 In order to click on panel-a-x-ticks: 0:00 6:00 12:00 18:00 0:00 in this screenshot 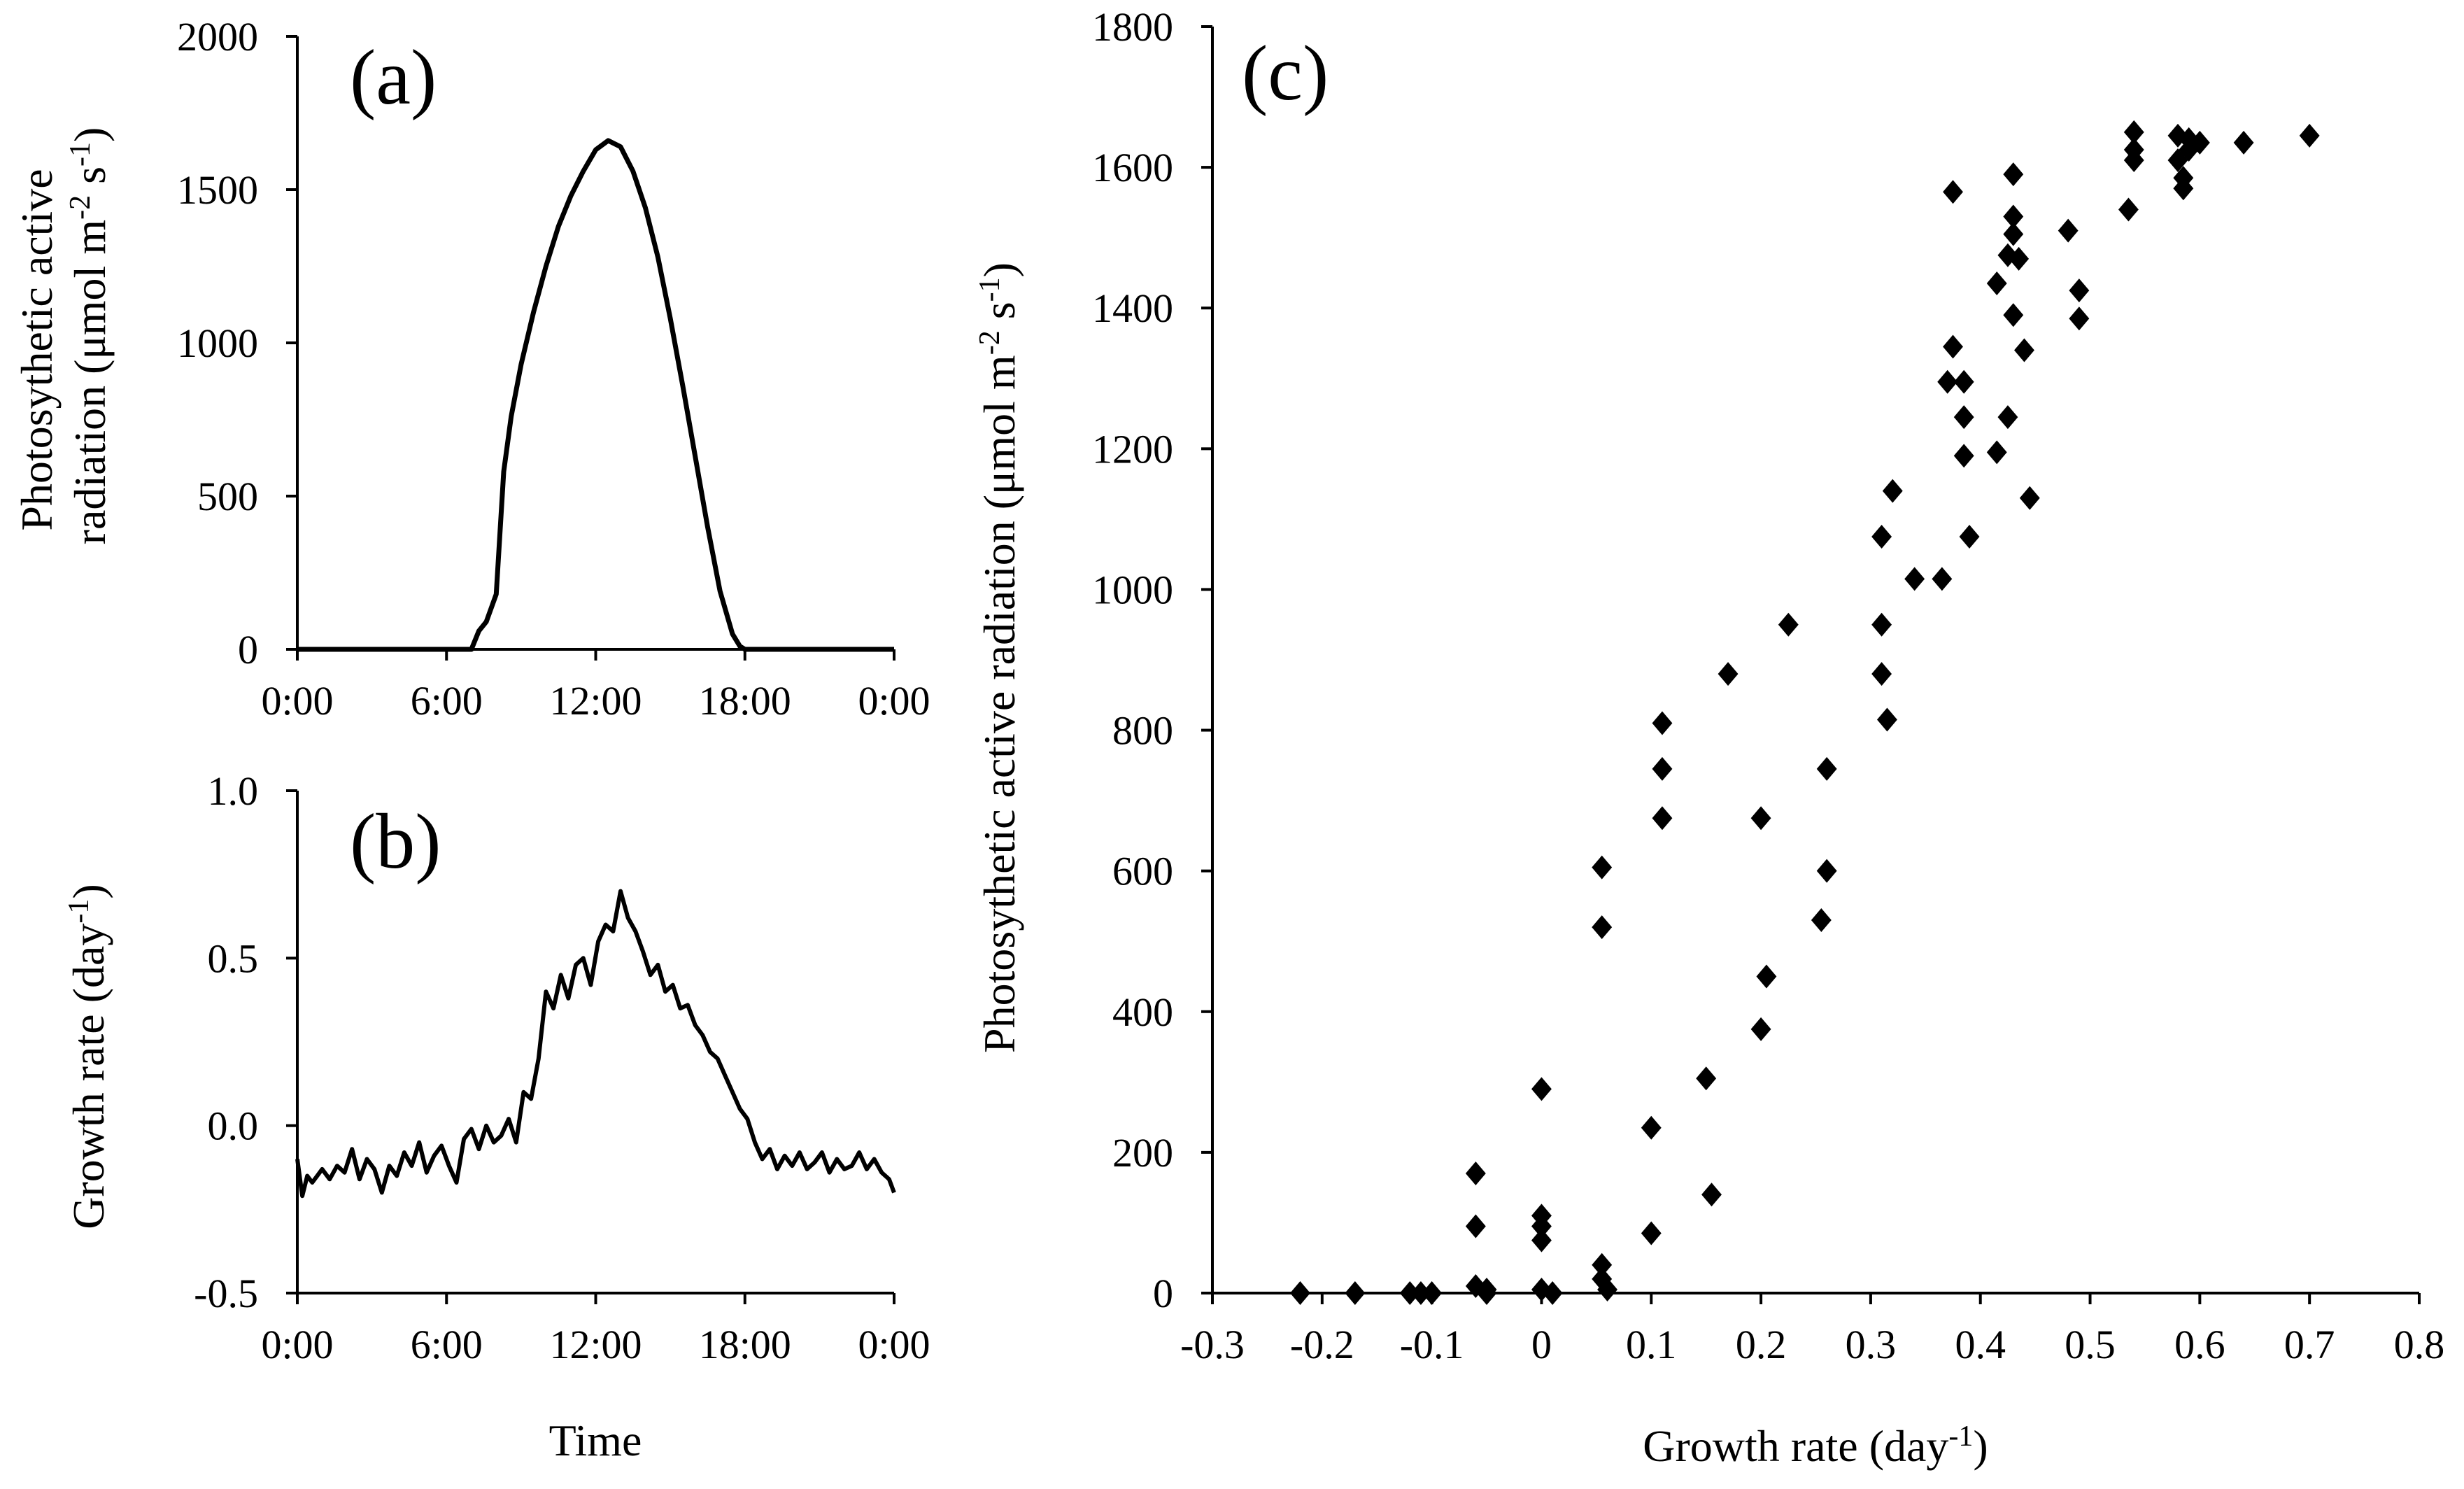, I will do `click(595, 686)`.